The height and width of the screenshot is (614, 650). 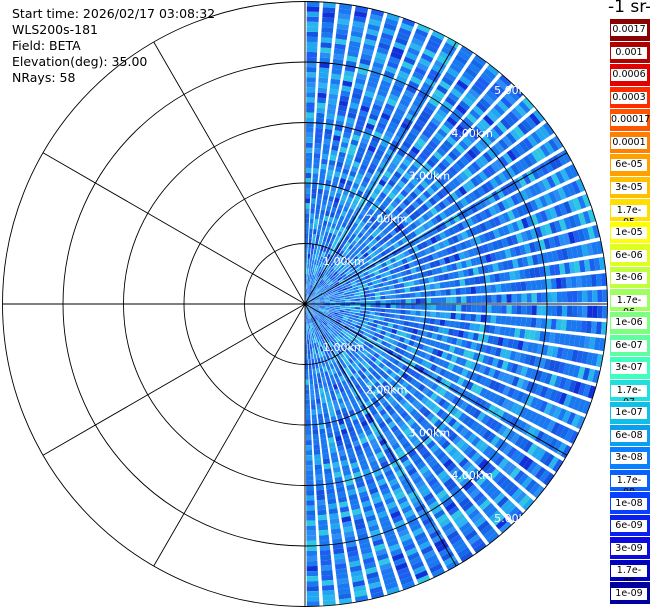 I want to click on colorbar-cell: 3e-08, so click(x=630, y=457).